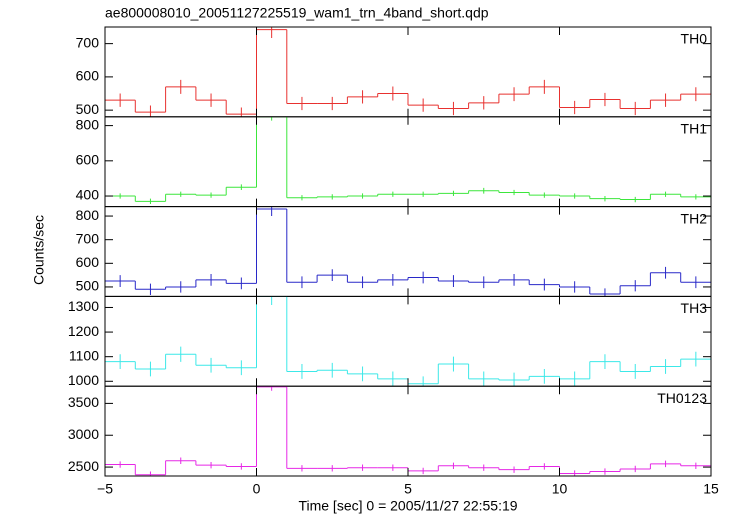 The height and width of the screenshot is (516, 733). Describe the element at coordinates (83, 380) in the screenshot. I see `y-tick-label: 1000` at that location.